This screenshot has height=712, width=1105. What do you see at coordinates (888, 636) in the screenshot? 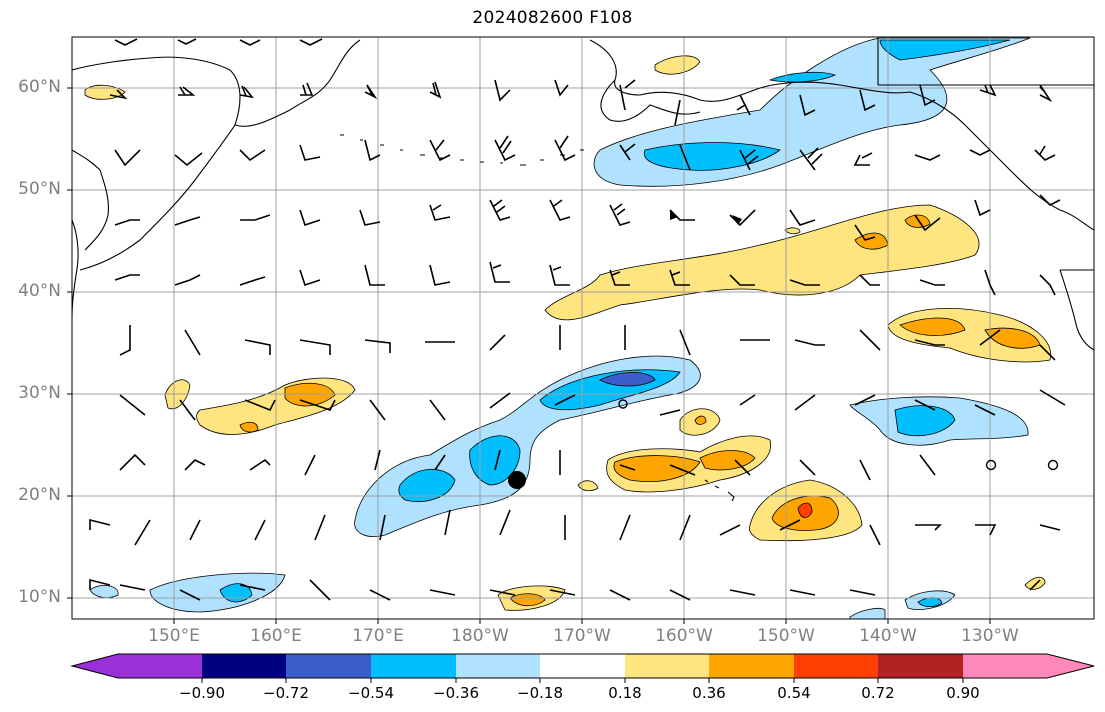
I see `lon-label-140w: 140°W` at bounding box center [888, 636].